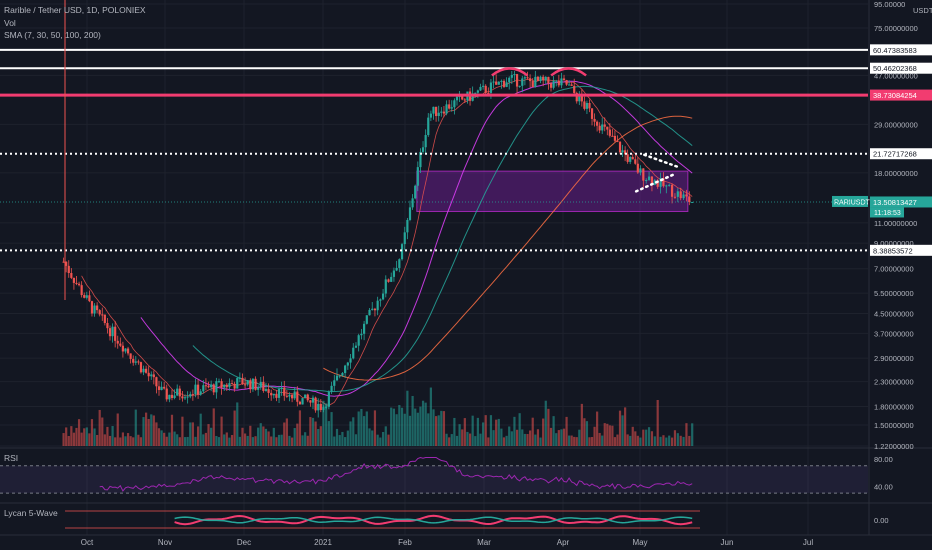  Describe the element at coordinates (895, 50) in the screenshot. I see `y-axis-label: 60.47383583` at that location.